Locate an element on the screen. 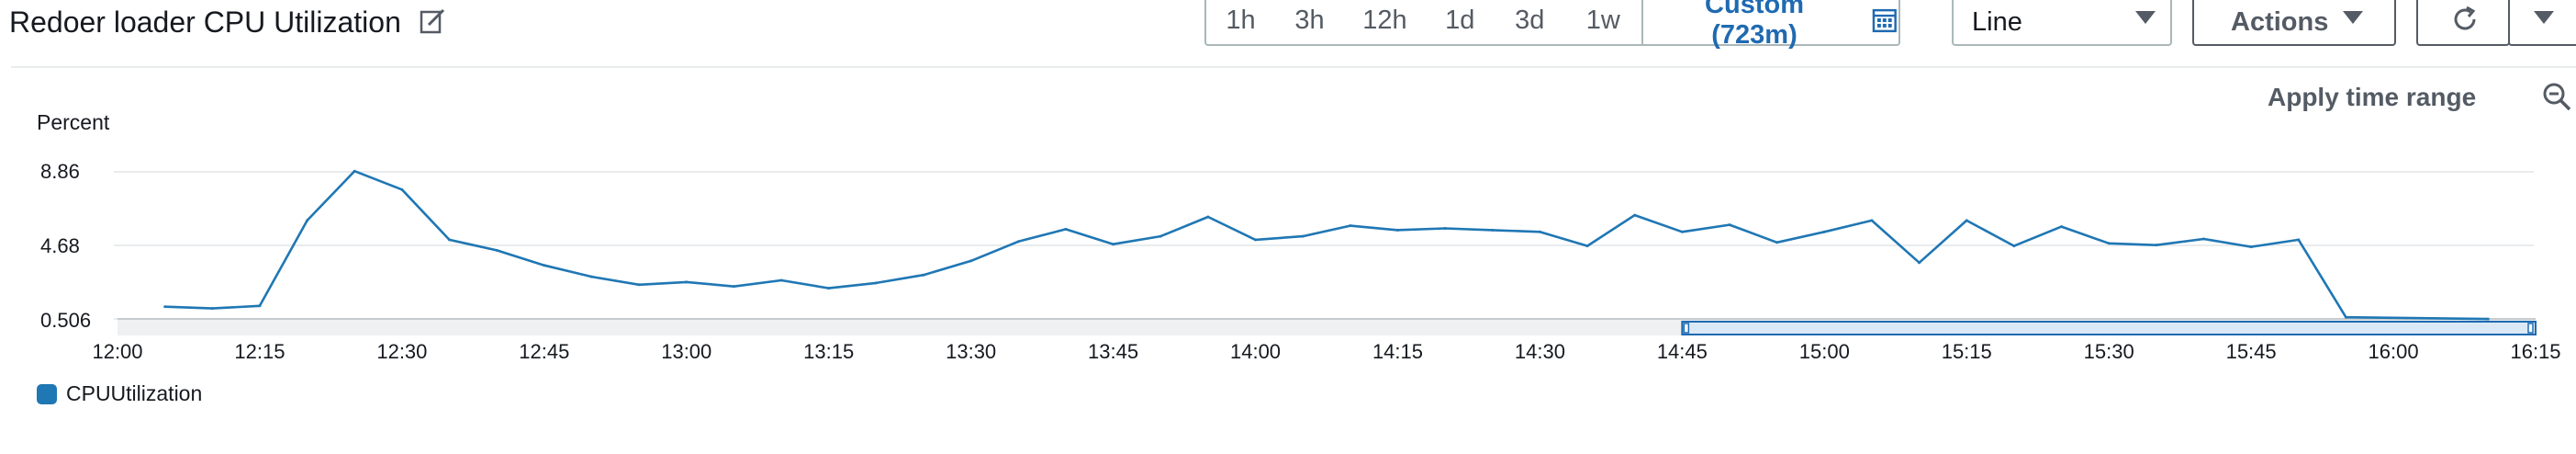 This screenshot has height=454, width=2576. time-option-3h: 3h is located at coordinates (1309, 20).